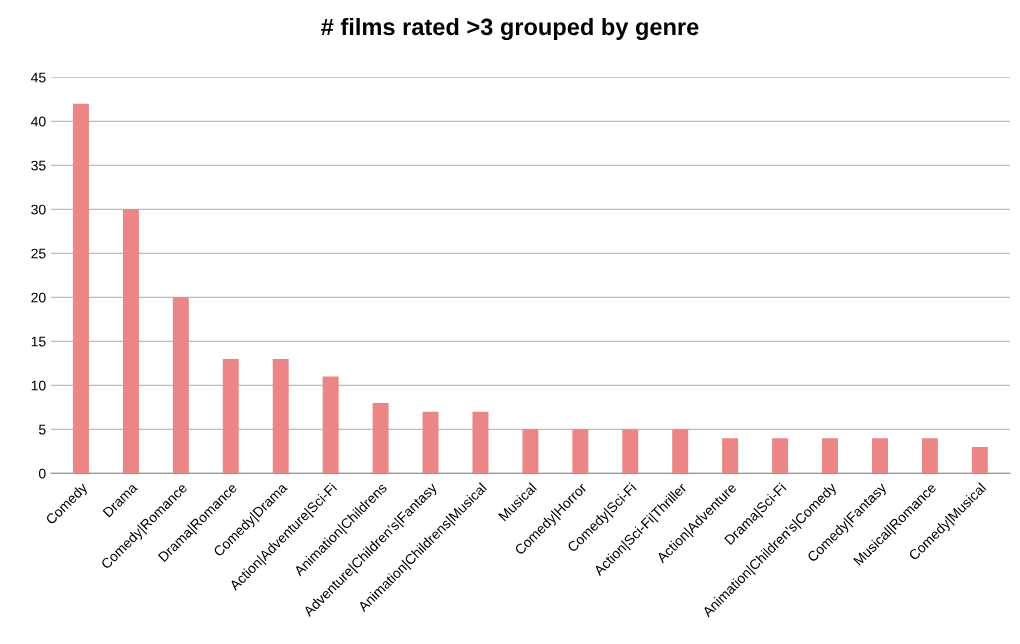 This screenshot has width=1020, height=644. What do you see at coordinates (510, 29) in the screenshot?
I see `chart-title: # films rated >3 grouped by genre` at bounding box center [510, 29].